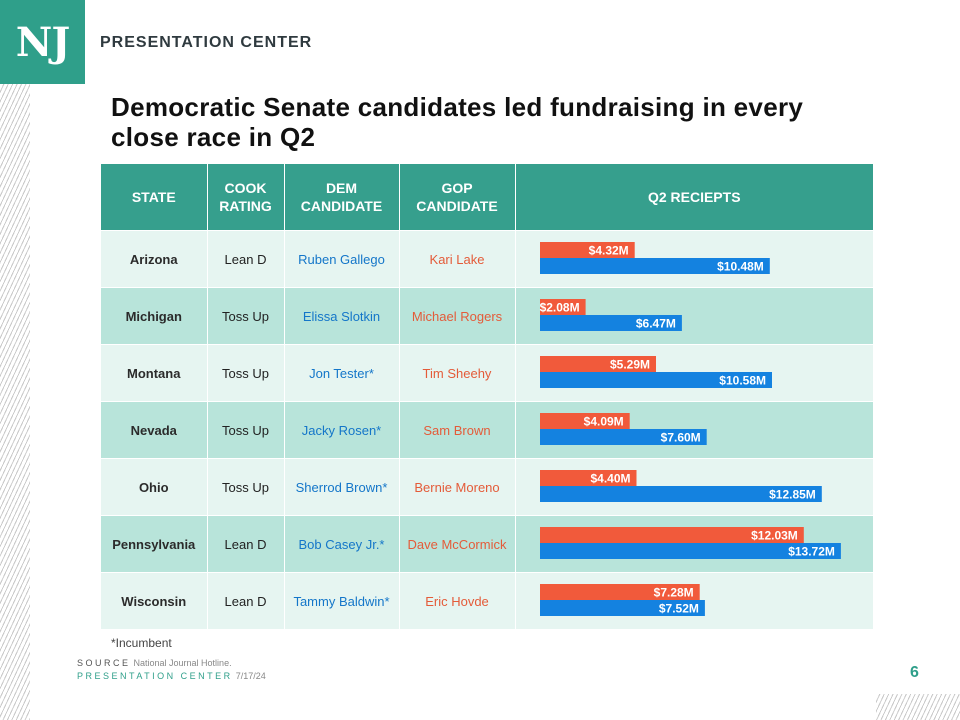  Describe the element at coordinates (341, 197) in the screenshot. I see `header-dem-candidate: DEM CANDIDATE` at that location.